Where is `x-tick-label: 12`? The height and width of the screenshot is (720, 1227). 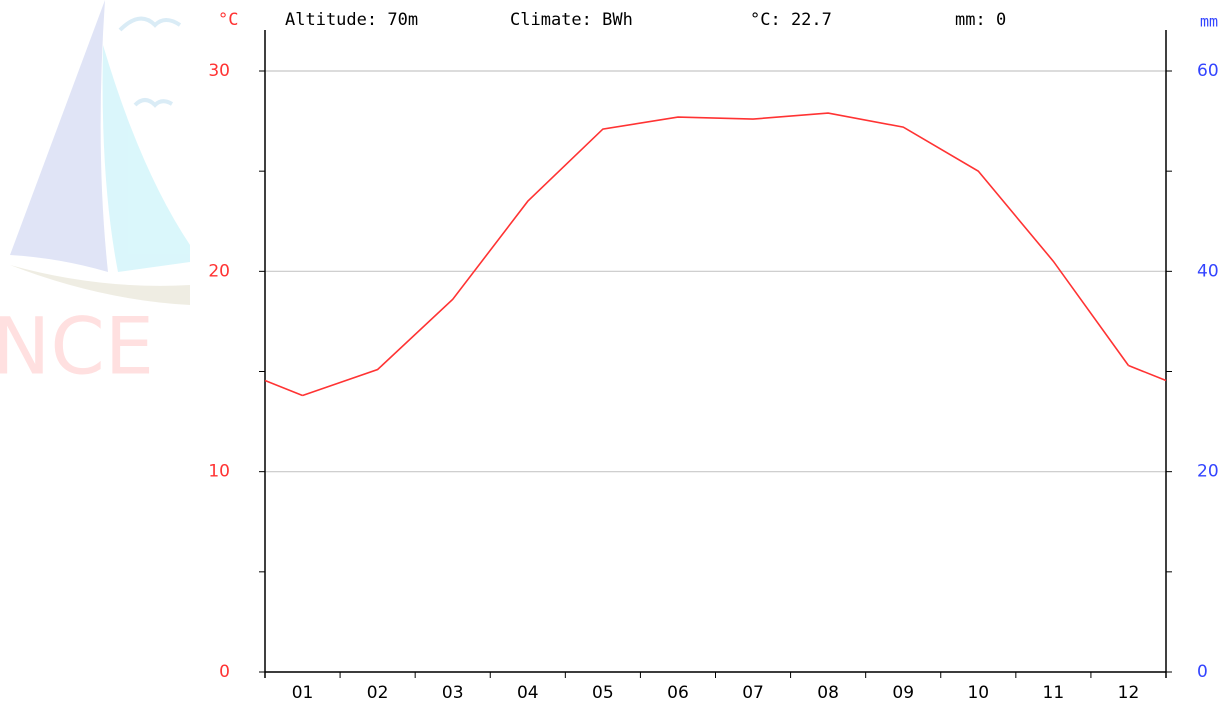
x-tick-label: 12 is located at coordinates (1129, 693).